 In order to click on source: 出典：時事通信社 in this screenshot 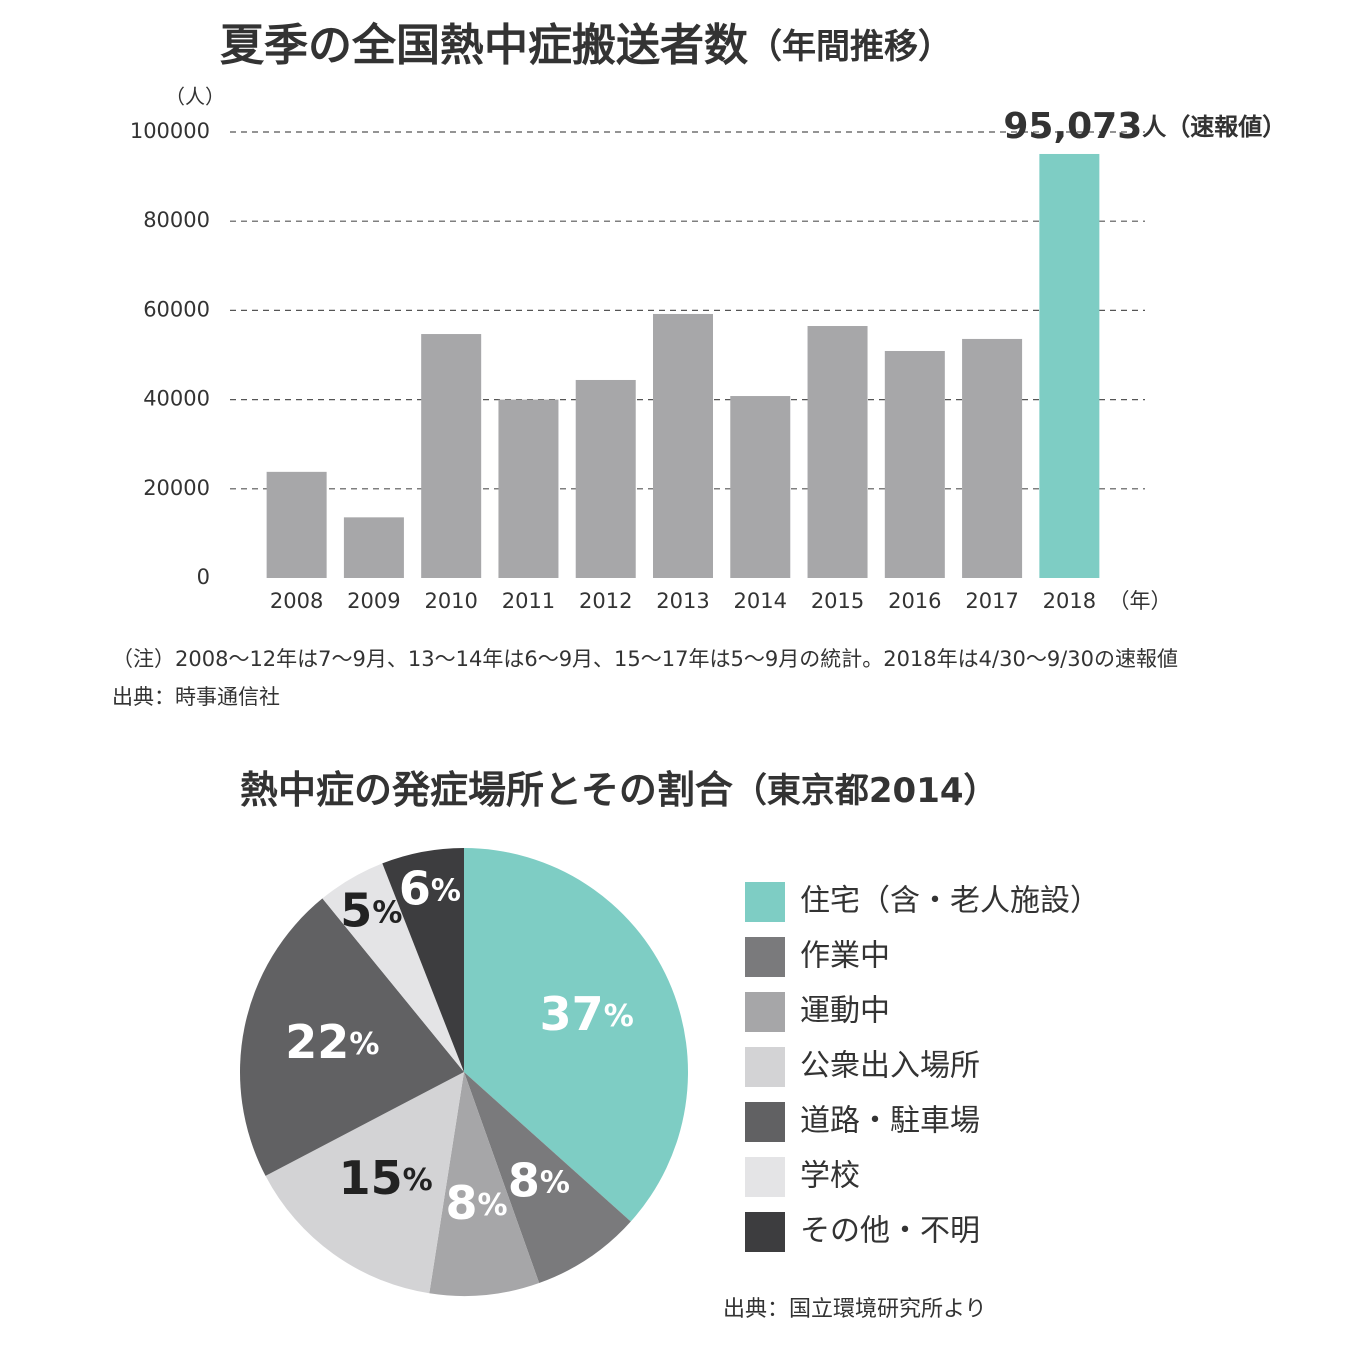, I will do `click(196, 697)`.